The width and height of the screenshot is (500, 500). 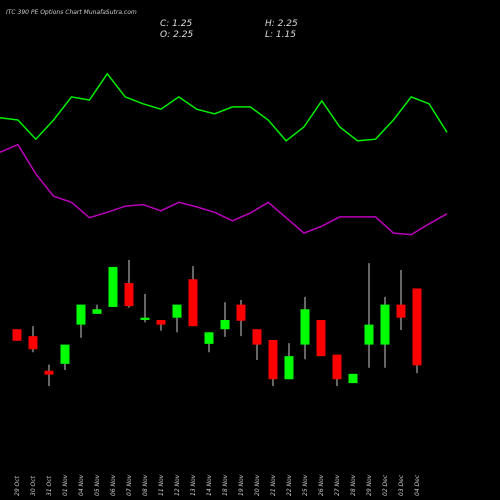 I want to click on x-tick-label: 01 Nov, so click(x=65, y=485).